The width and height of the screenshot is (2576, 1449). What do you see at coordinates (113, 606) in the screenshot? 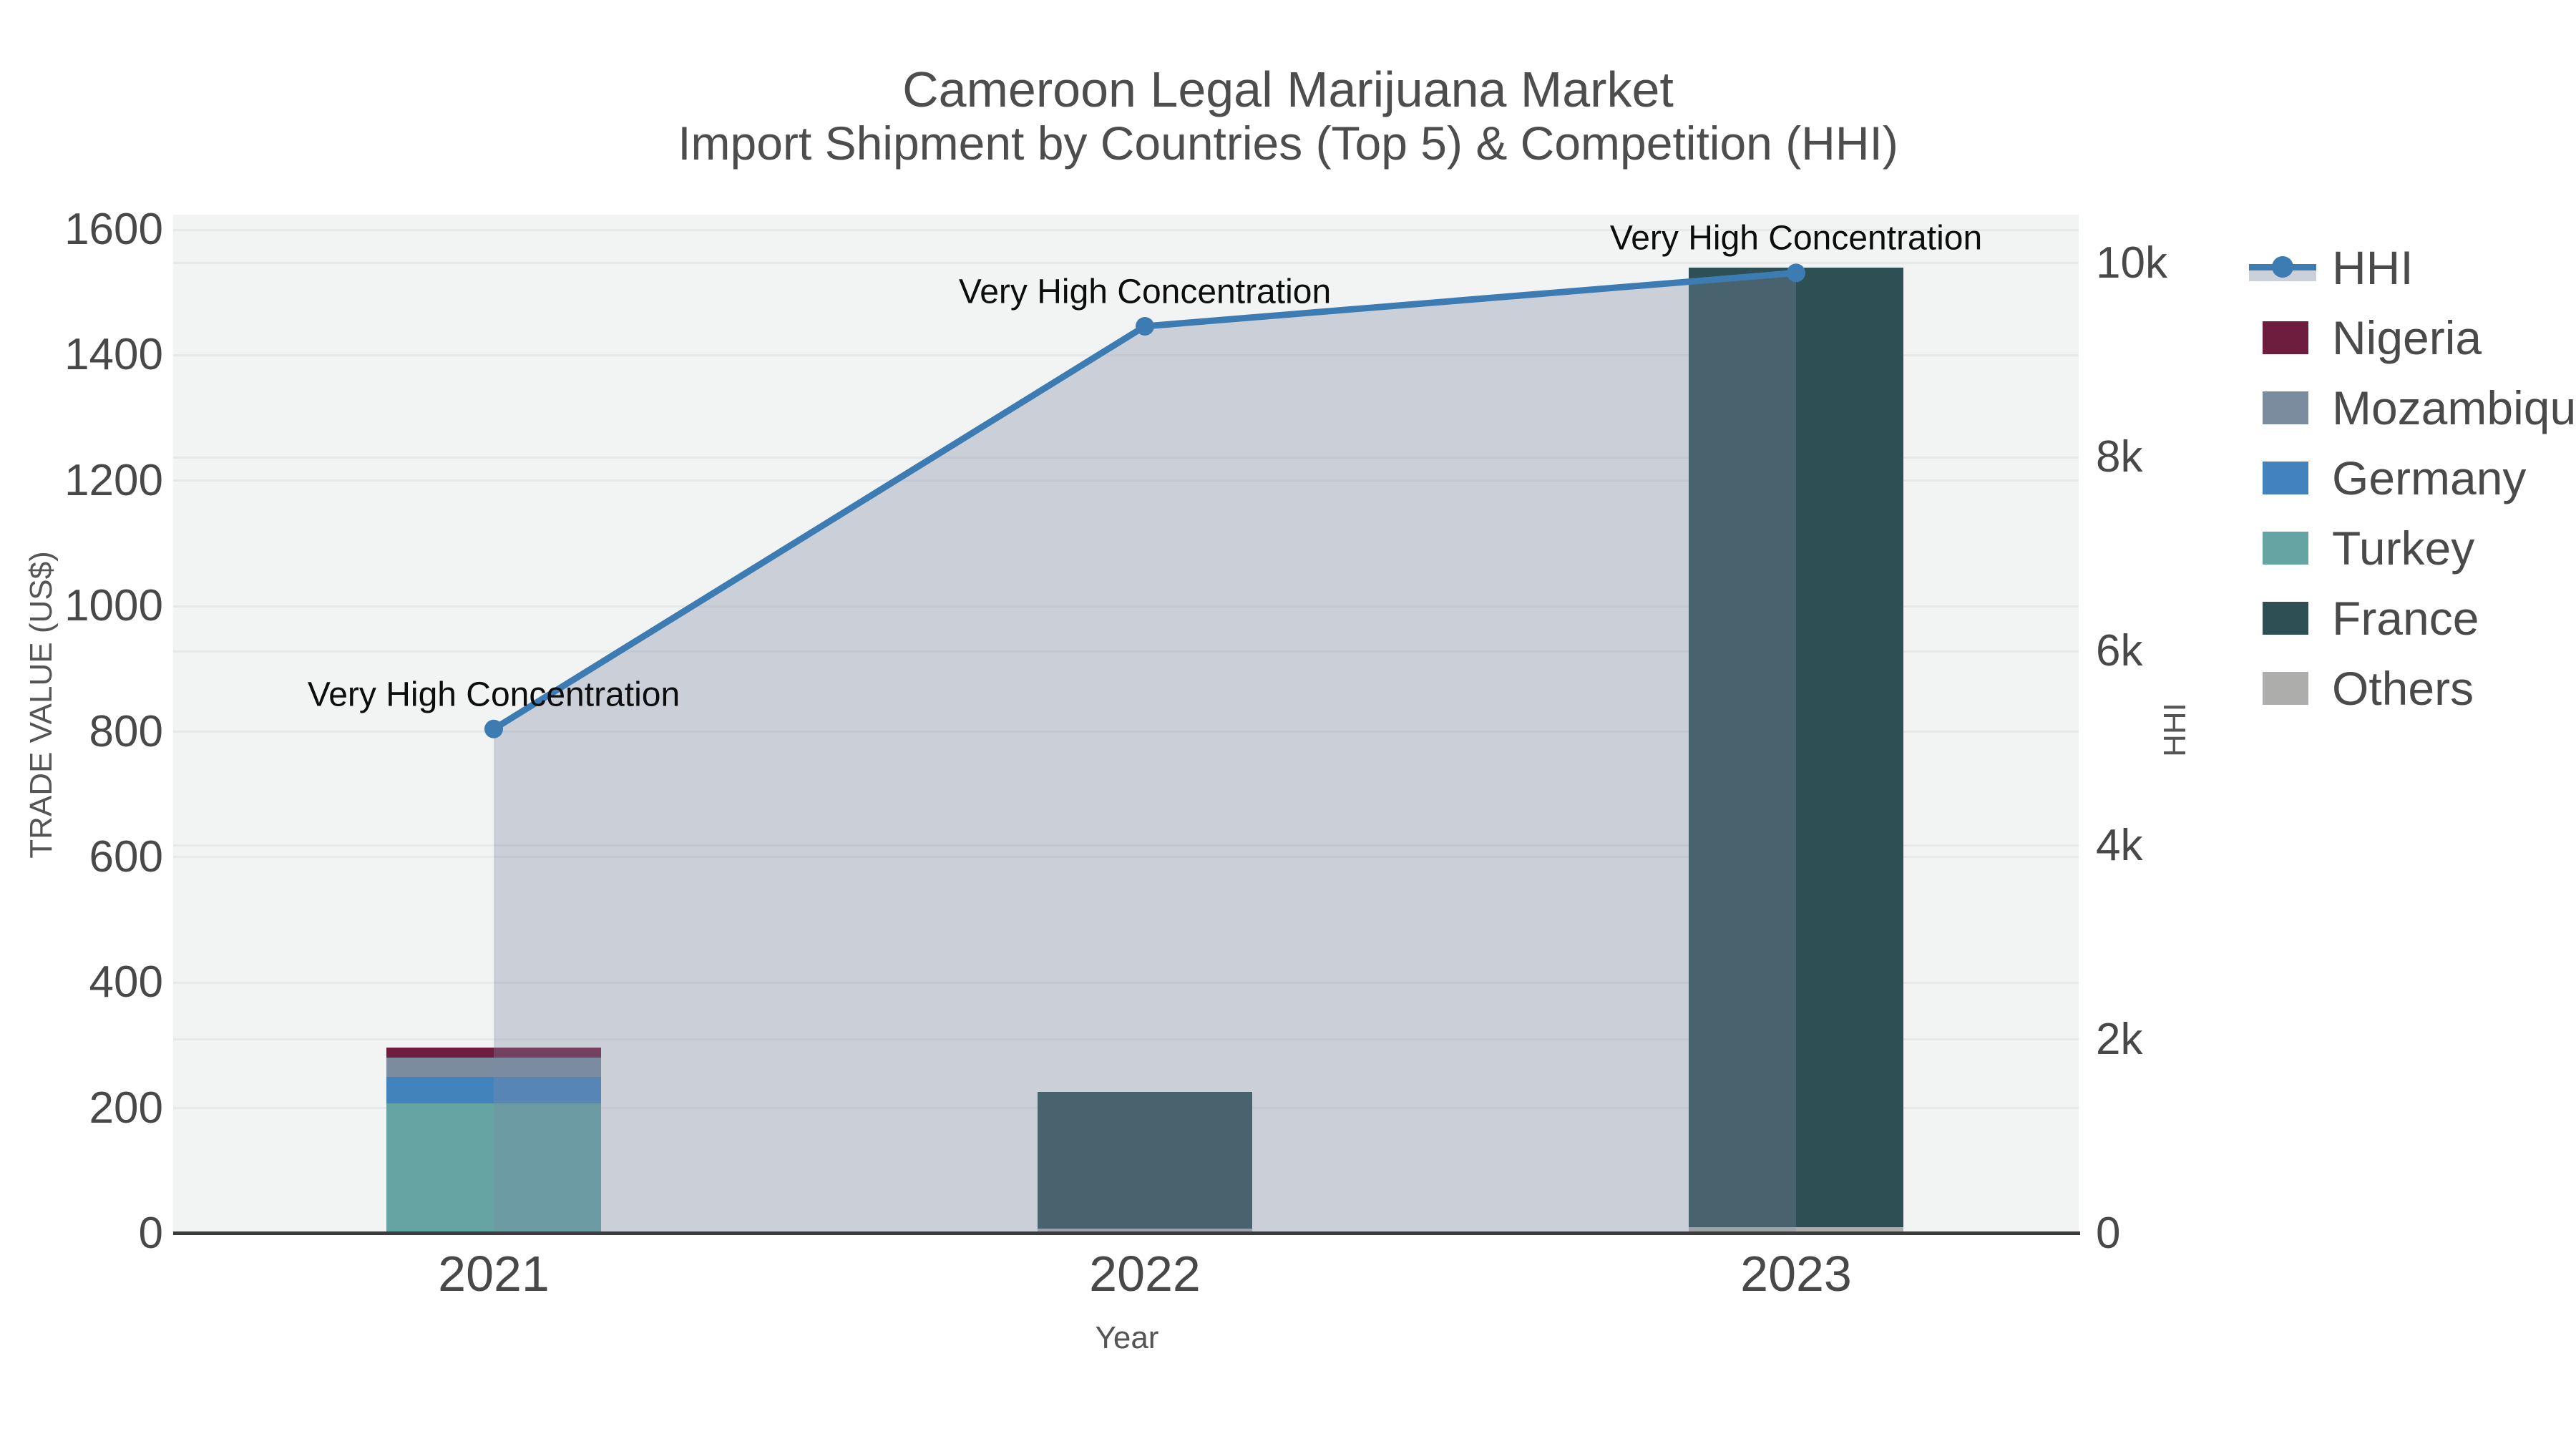
I see `y-left-tick-1000: 1000` at bounding box center [113, 606].